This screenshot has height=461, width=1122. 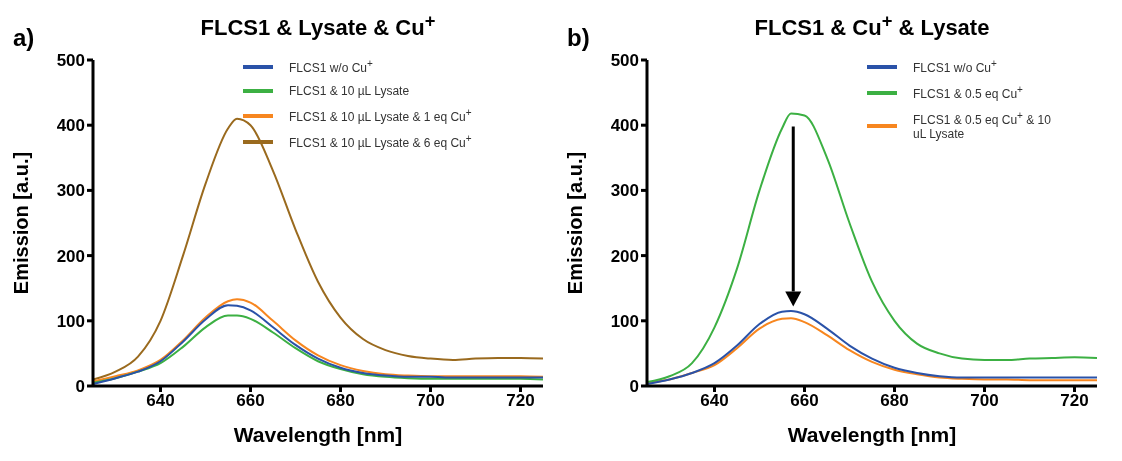 I want to click on text: FLCS1 & 0.5 eq Cu$^{+}$ & 10 uL Lysate, so click(x=982, y=125).